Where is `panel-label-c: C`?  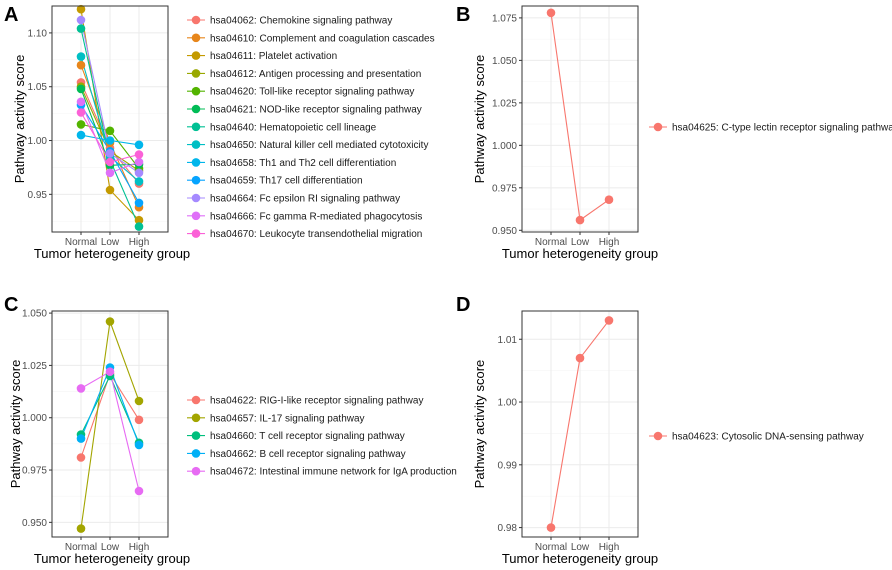 panel-label-c: C is located at coordinates (11, 305).